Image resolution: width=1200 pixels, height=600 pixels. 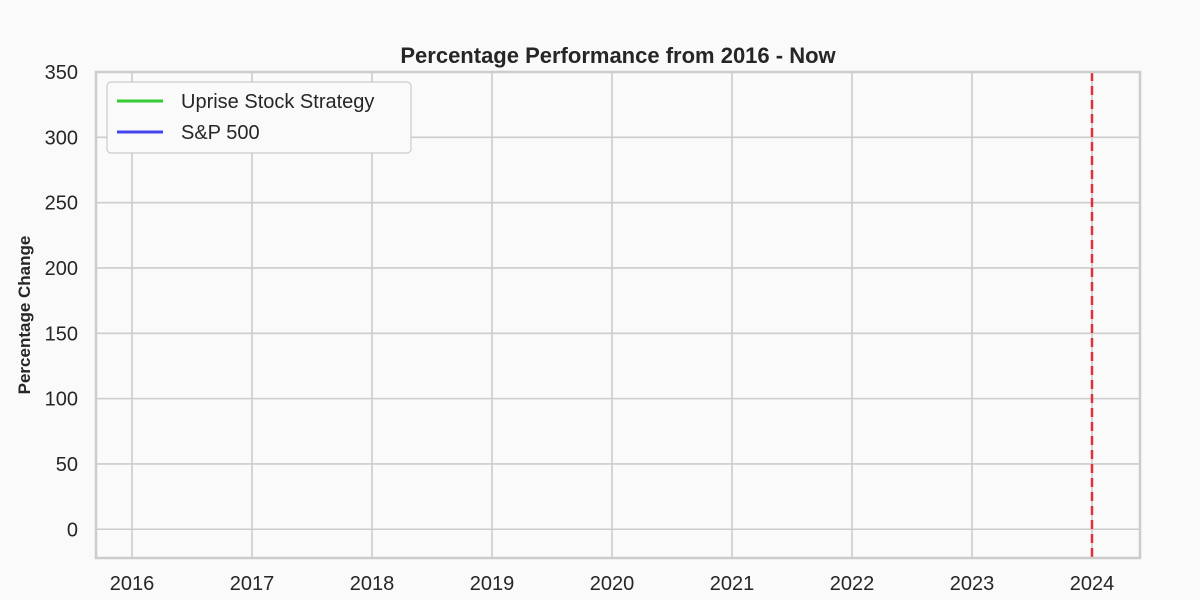 What do you see at coordinates (132, 584) in the screenshot?
I see `x-tick-label: 2016` at bounding box center [132, 584].